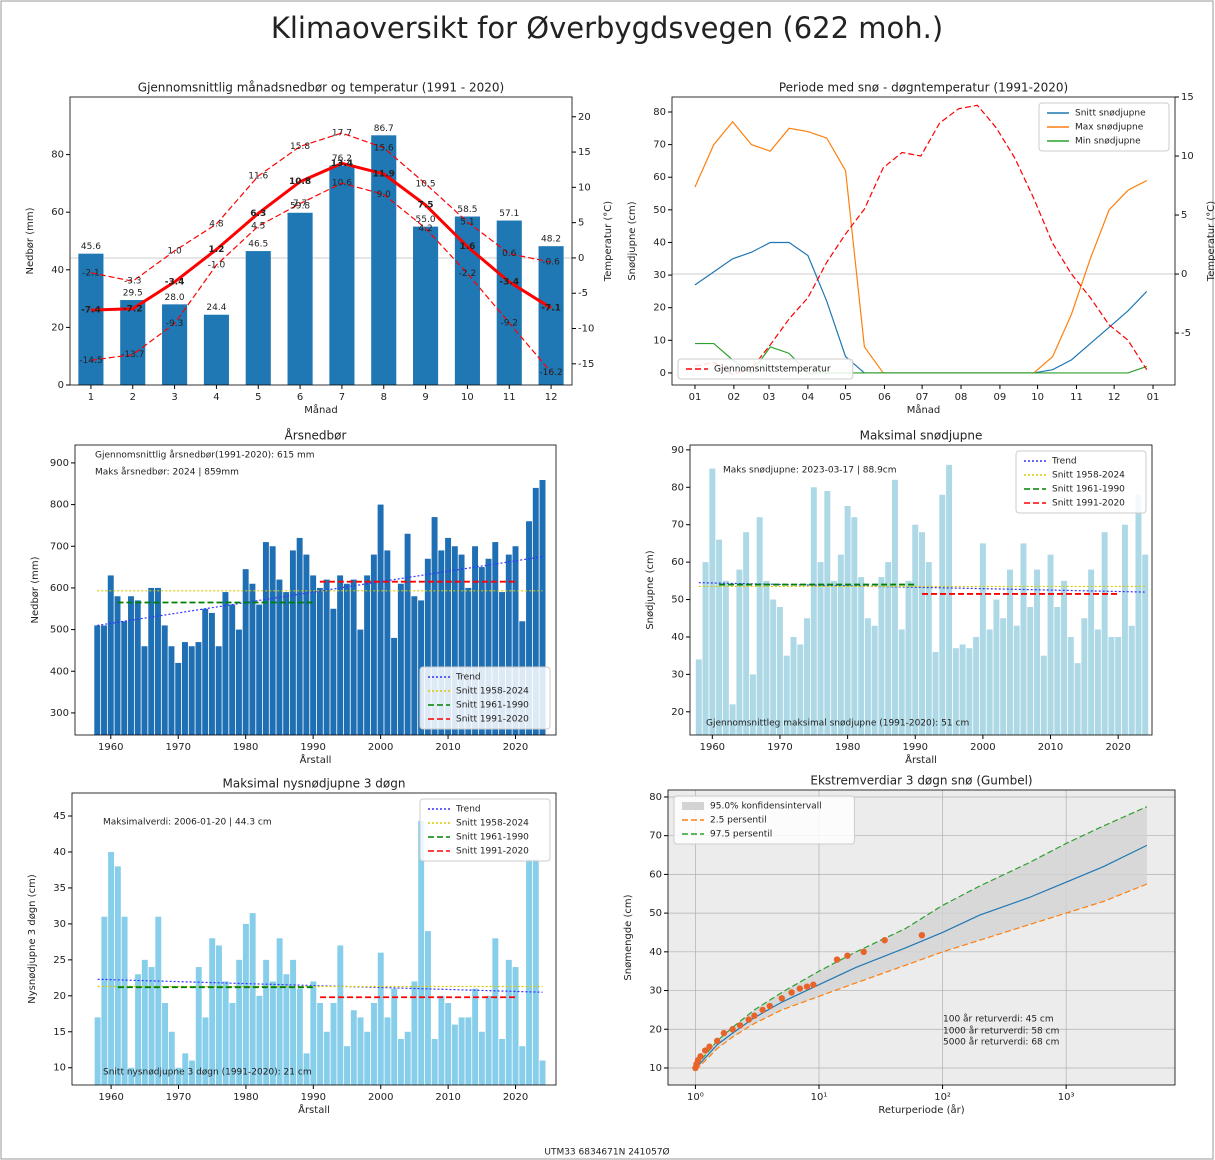  What do you see at coordinates (492, 852) in the screenshot?
I see `legend-label: Snitt 1991-2020` at bounding box center [492, 852].